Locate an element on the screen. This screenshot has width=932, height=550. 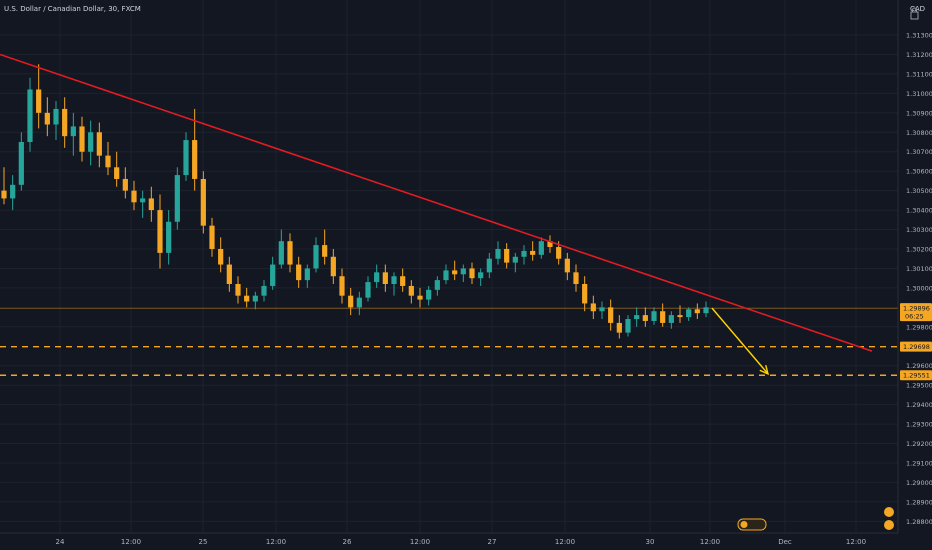
y-tick-label: 1.28800 is located at coordinates (919, 522).